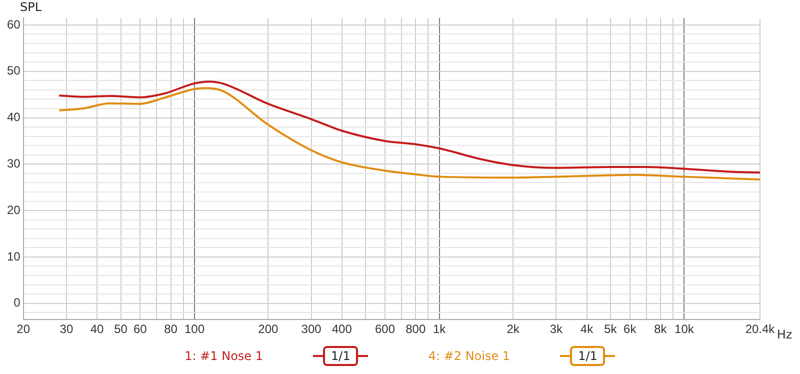  I want to click on y-axis-title: SPL, so click(31, 7).